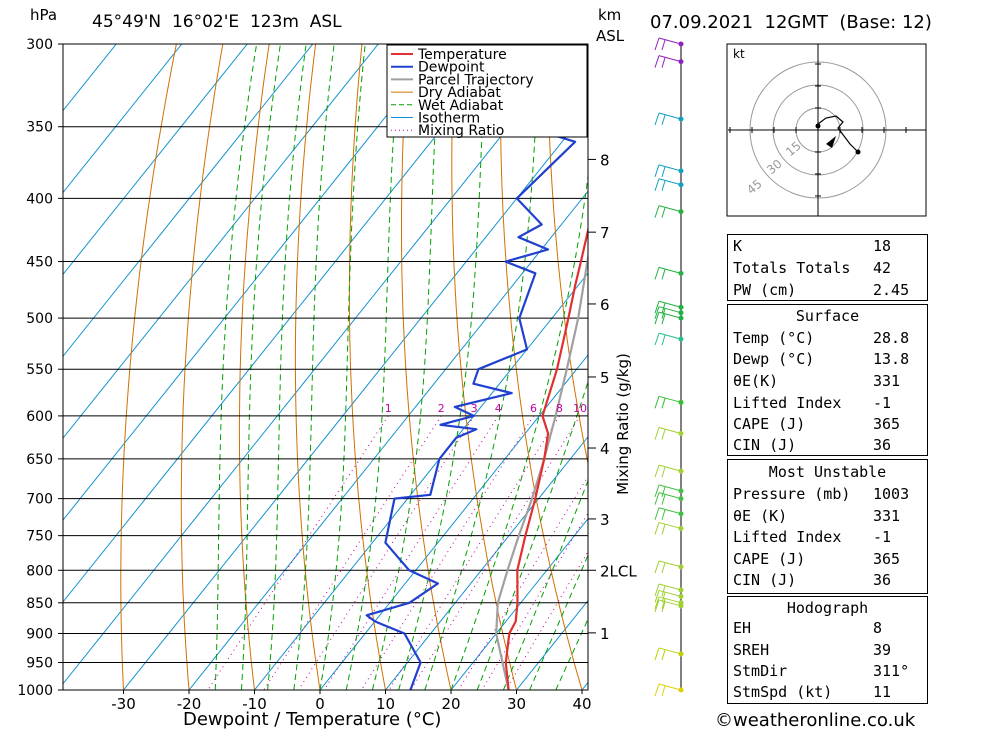 The height and width of the screenshot is (737, 1000). I want to click on pressure-tick-label: 650, so click(39, 460).